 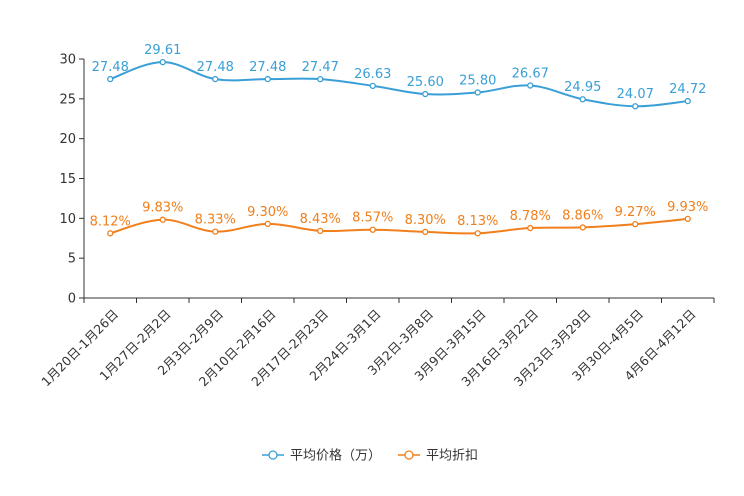 I want to click on data-label: 8.30%, so click(x=425, y=220).